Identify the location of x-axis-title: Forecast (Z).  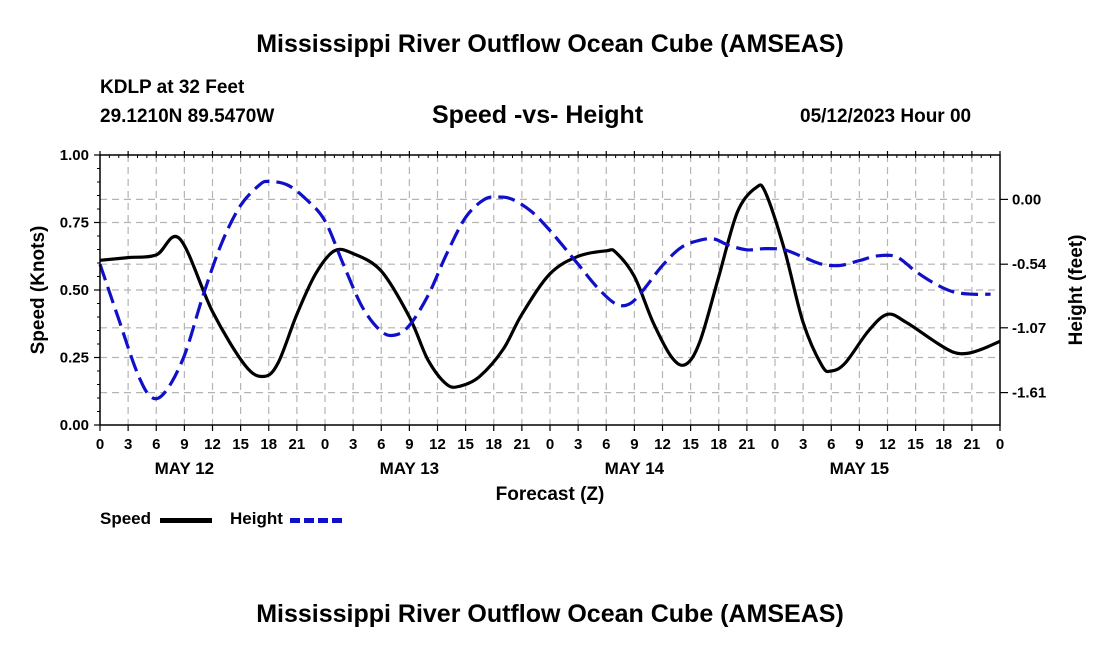
(550, 494).